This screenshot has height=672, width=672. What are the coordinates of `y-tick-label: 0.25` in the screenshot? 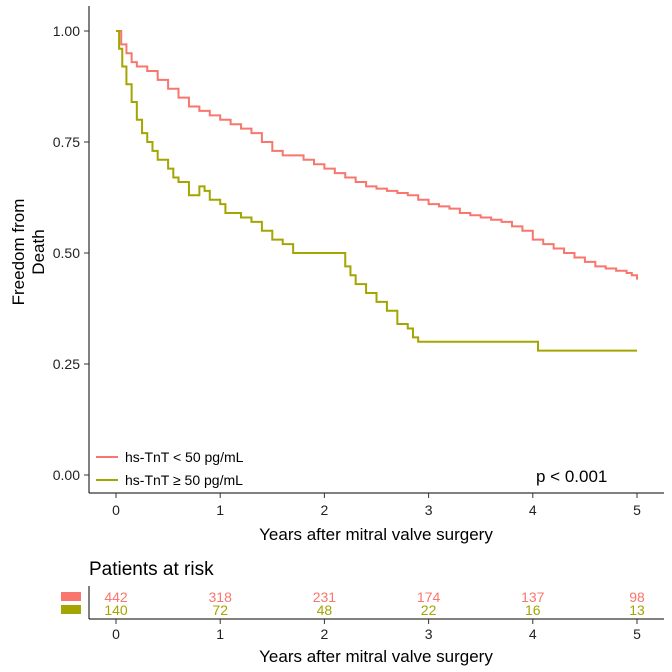 It's located at (66, 364).